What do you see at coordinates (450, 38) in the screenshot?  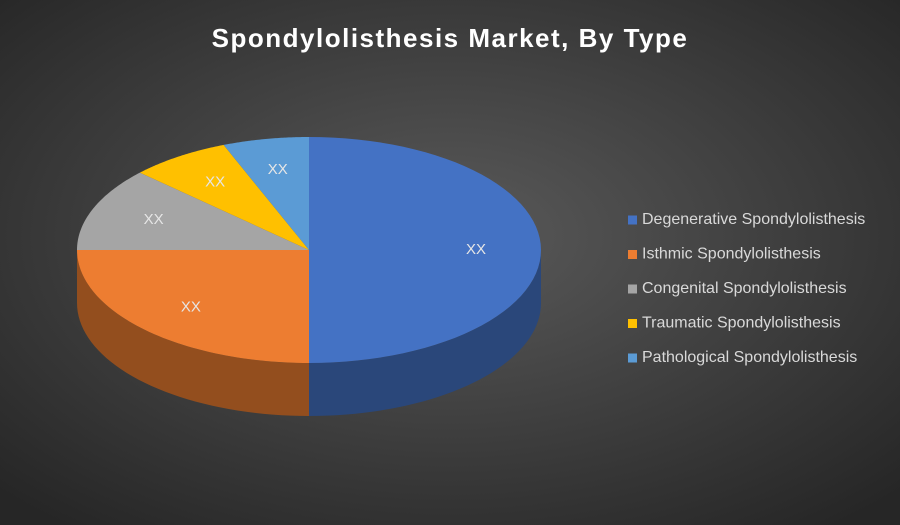 I see `chart-title: Spondylolisthesis Market, By Type` at bounding box center [450, 38].